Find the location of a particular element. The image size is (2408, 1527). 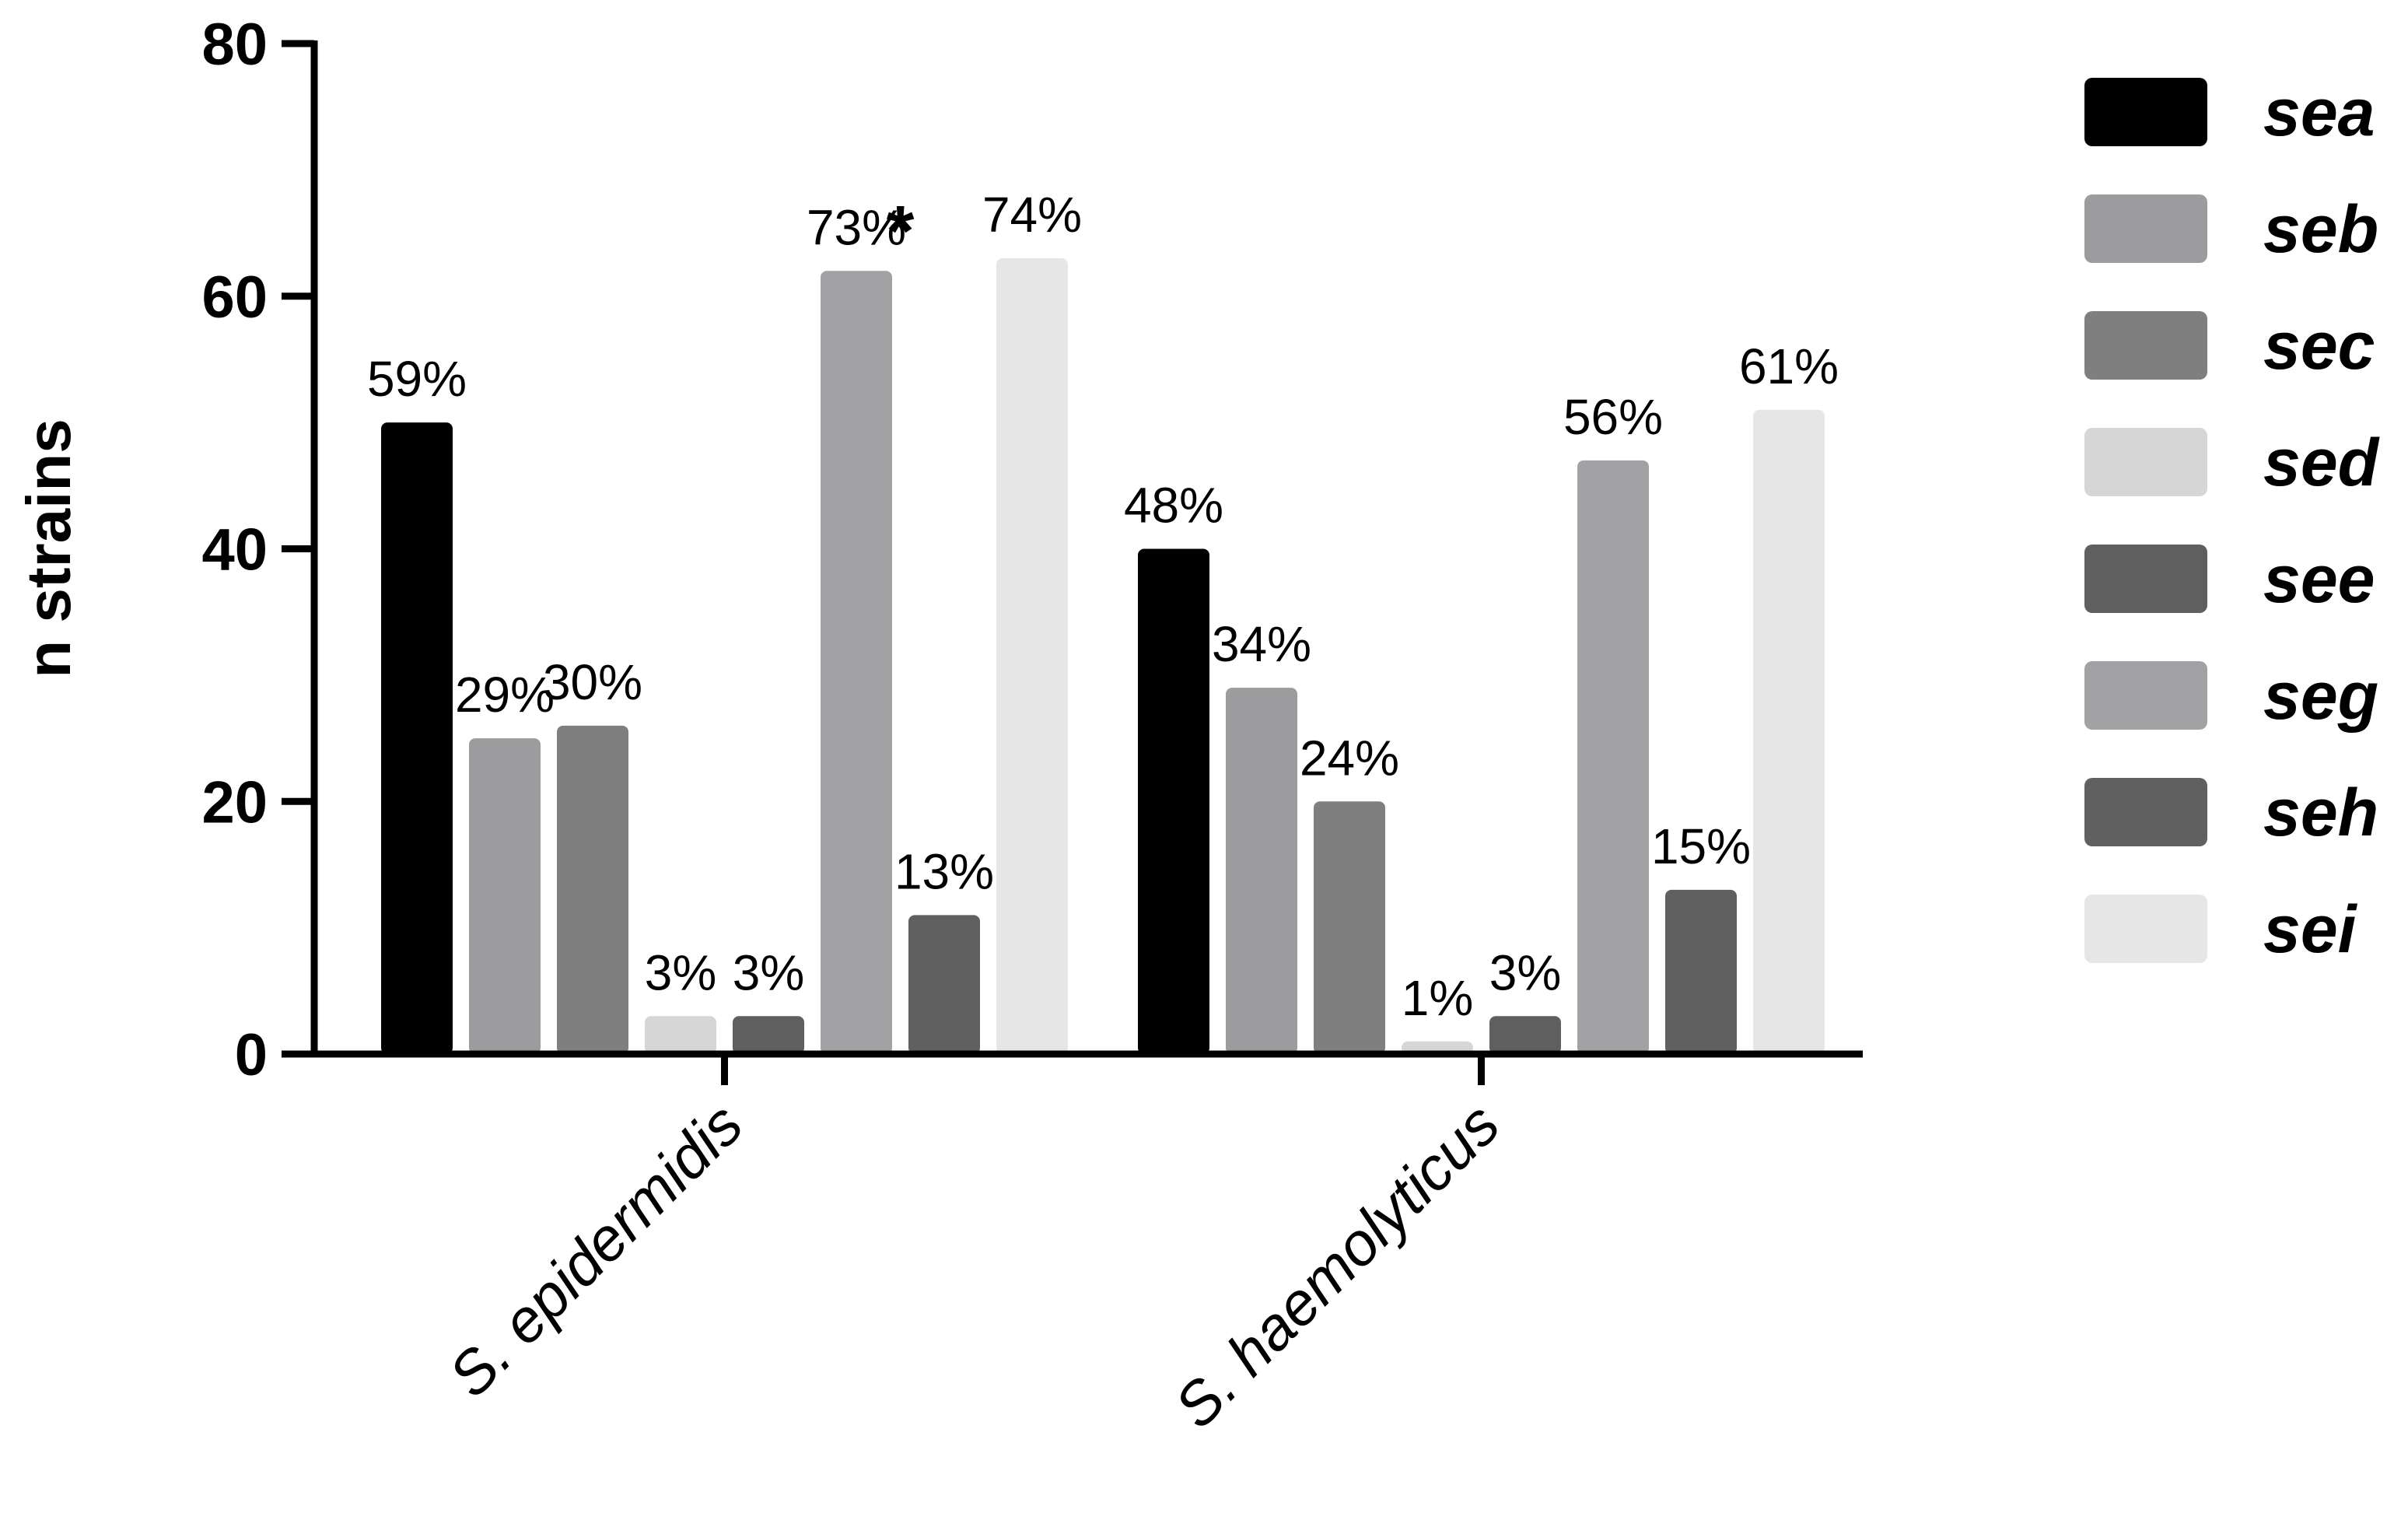

legend-item-see: see is located at coordinates (2229, 579).